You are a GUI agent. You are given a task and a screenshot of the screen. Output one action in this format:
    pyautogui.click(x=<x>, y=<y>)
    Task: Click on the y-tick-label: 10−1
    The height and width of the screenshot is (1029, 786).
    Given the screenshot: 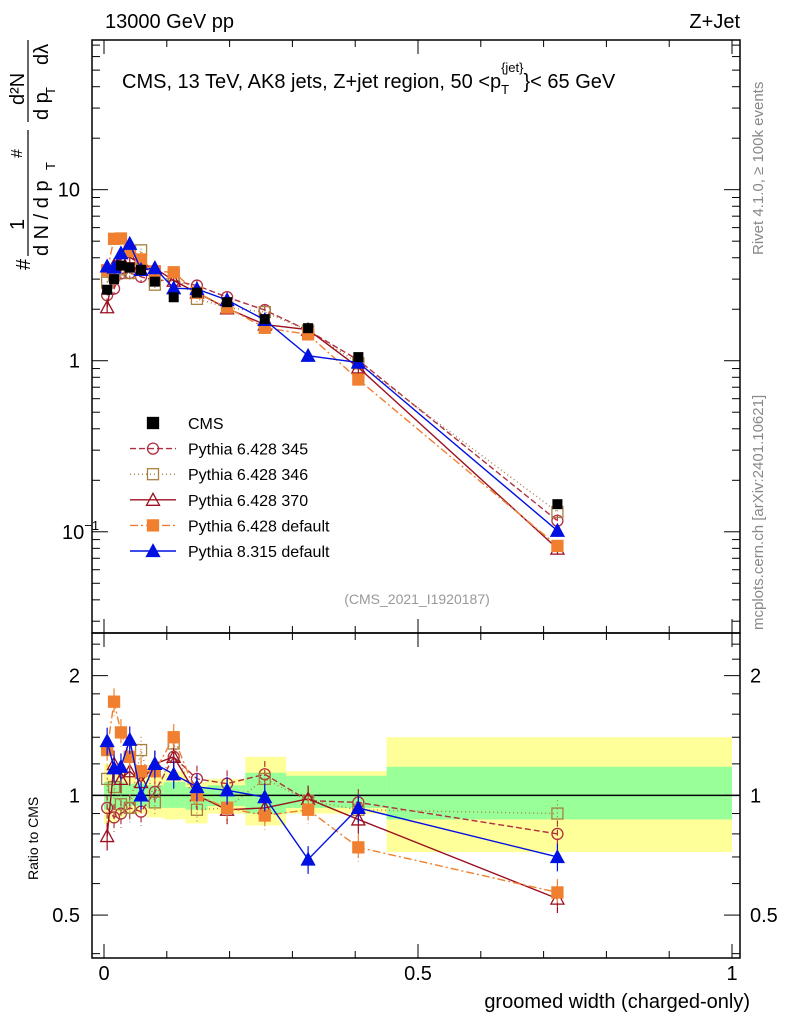 What is the action you would take?
    pyautogui.click(x=80, y=531)
    